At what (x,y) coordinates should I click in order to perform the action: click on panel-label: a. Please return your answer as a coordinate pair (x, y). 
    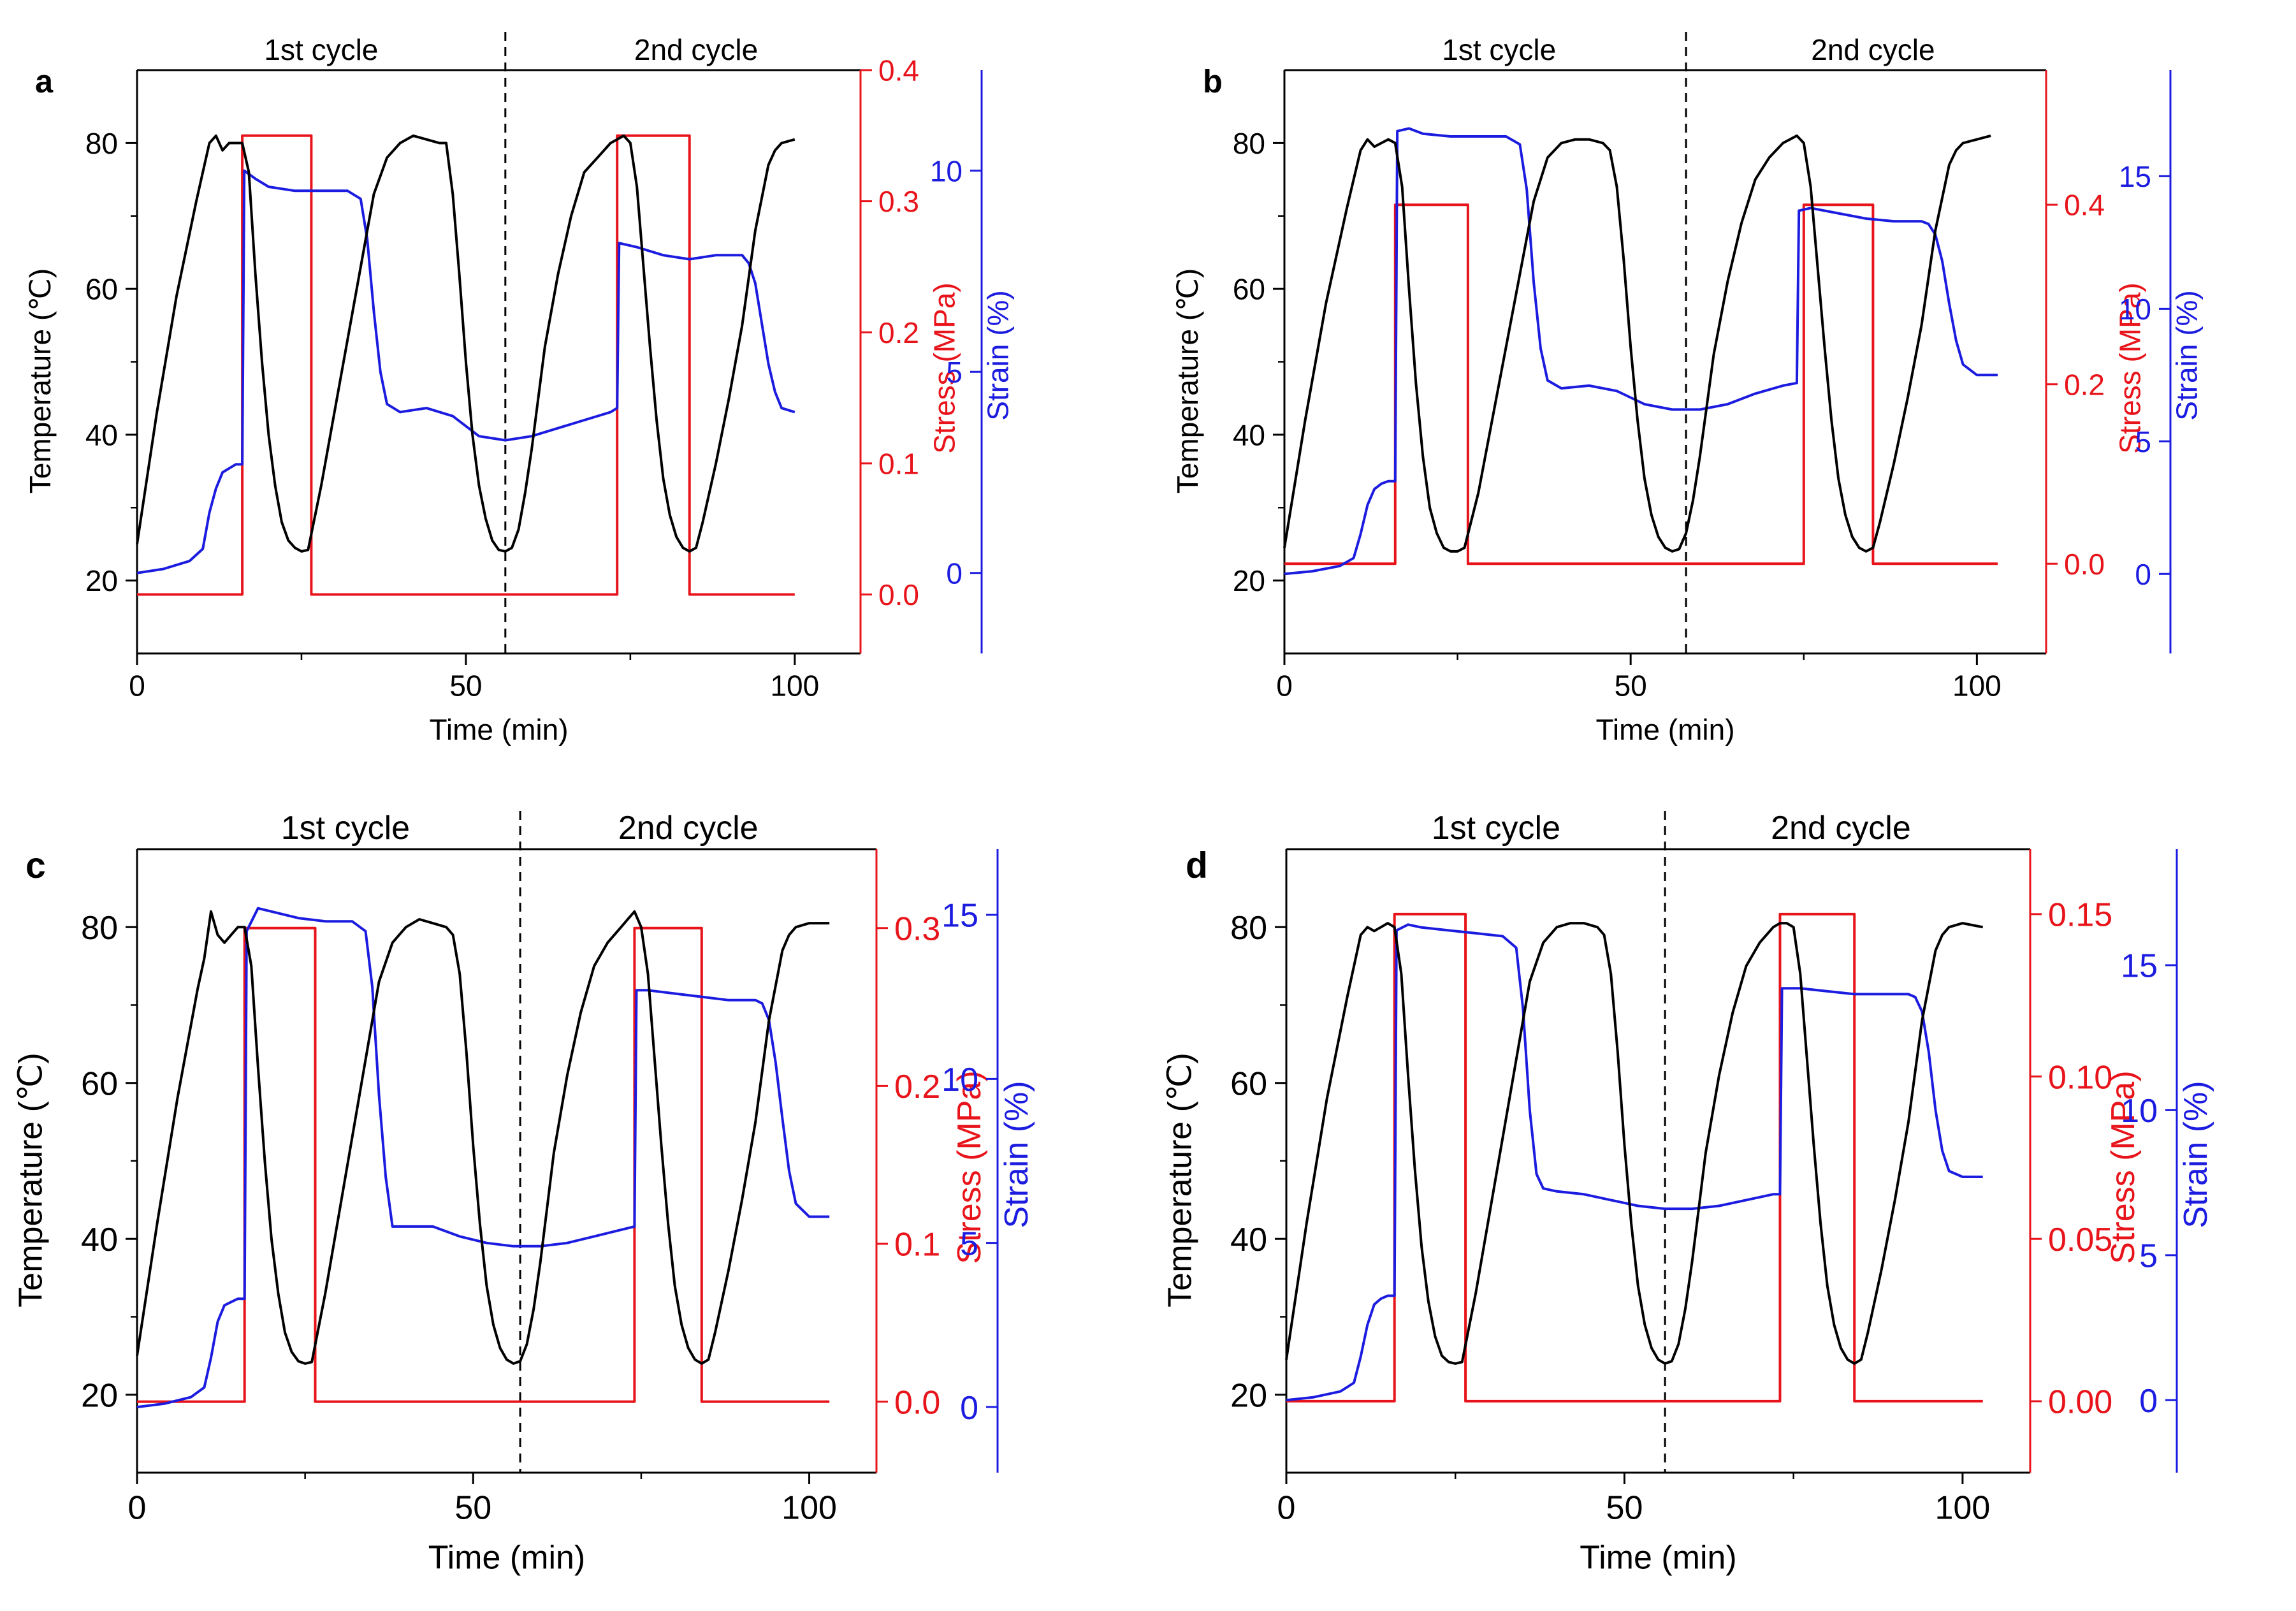
    Looking at the image, I should click on (44, 81).